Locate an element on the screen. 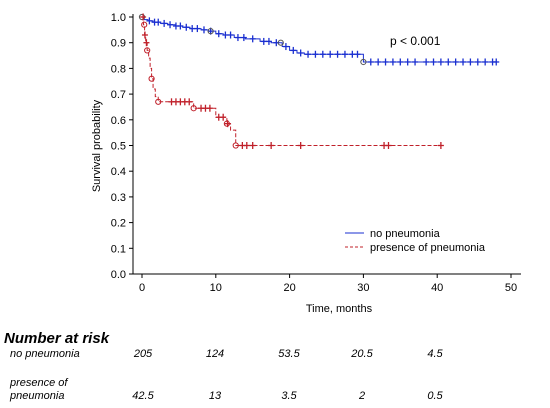 This screenshot has width=550, height=408. legend-label-no-pneumonia: no pneumonia is located at coordinates (405, 234).